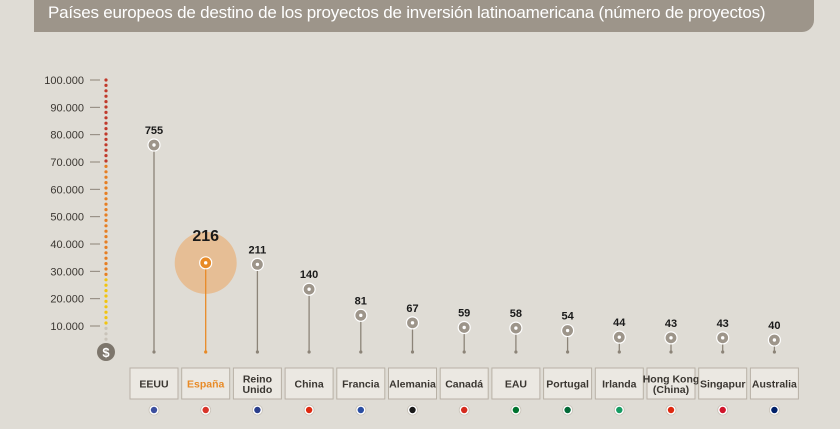  Describe the element at coordinates (257, 379) in the screenshot. I see `category-label: Reino` at that location.